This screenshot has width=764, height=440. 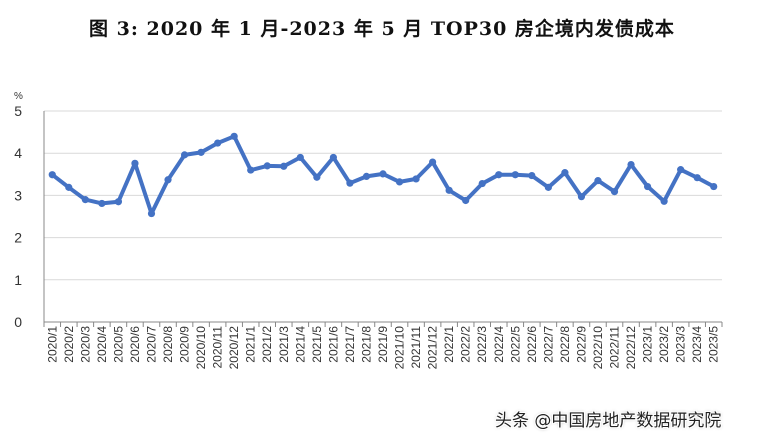 I want to click on x-tick-label: 2022/2, so click(x=466, y=344).